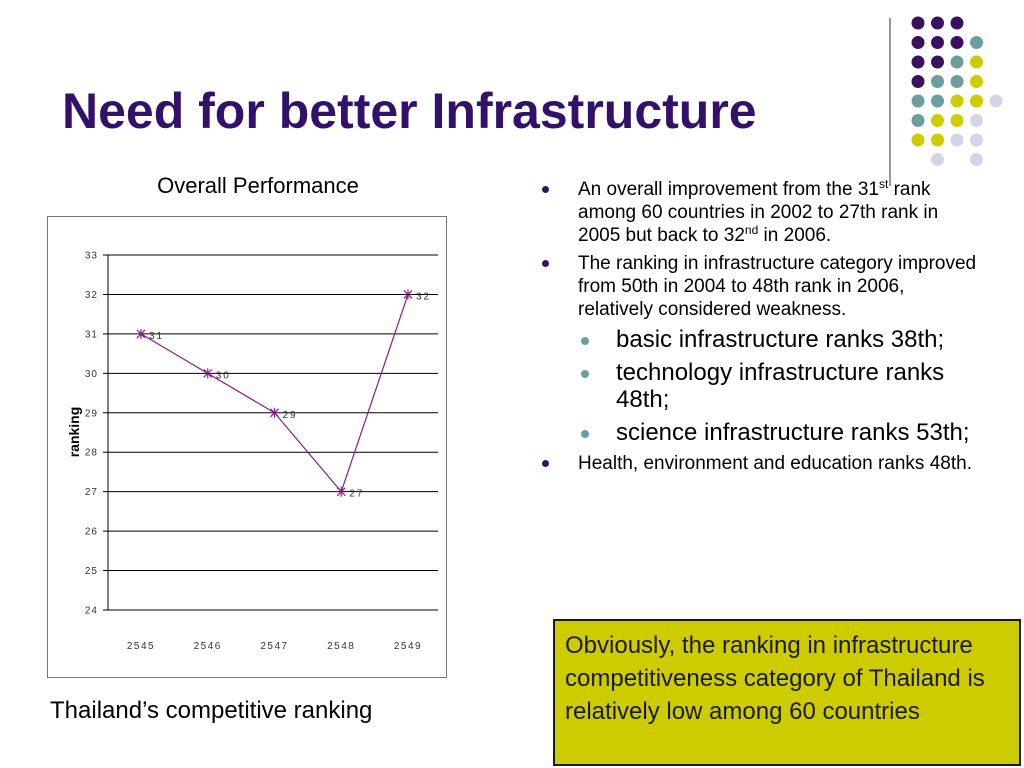  I want to click on data-label: 32, so click(423, 296).